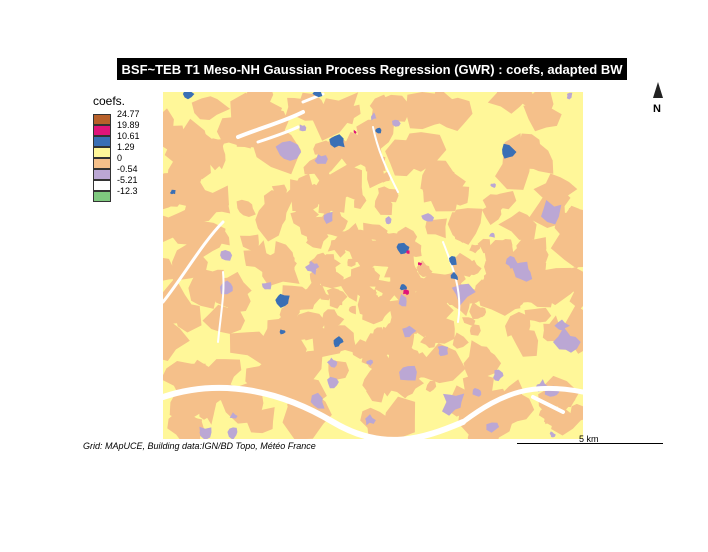 The width and height of the screenshot is (708, 552). I want to click on legend-item: 0, so click(109, 161).